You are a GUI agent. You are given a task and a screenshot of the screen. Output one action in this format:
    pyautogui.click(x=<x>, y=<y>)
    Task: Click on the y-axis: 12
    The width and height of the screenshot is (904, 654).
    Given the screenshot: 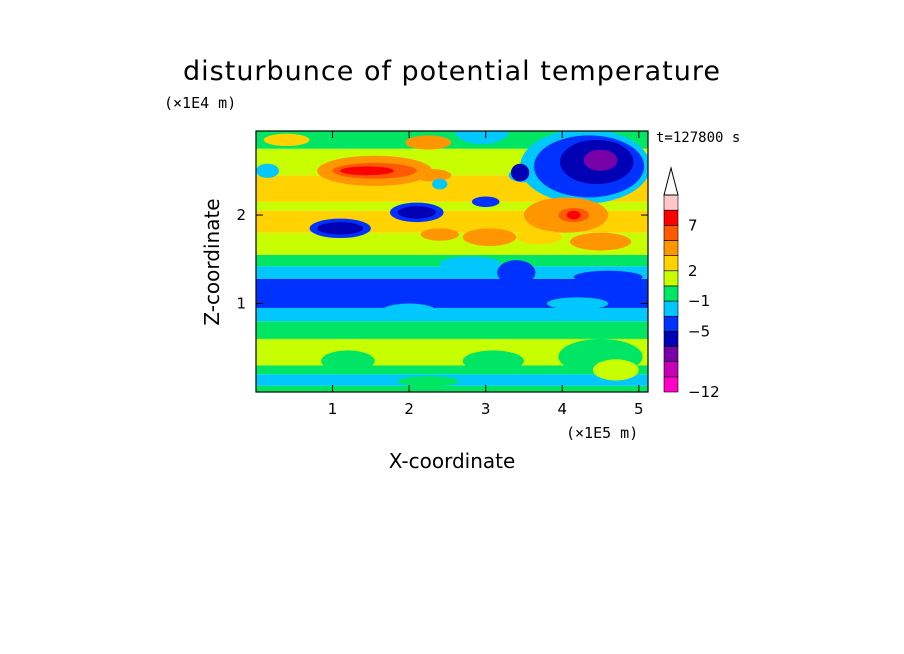 What is the action you would take?
    pyautogui.click(x=442, y=259)
    